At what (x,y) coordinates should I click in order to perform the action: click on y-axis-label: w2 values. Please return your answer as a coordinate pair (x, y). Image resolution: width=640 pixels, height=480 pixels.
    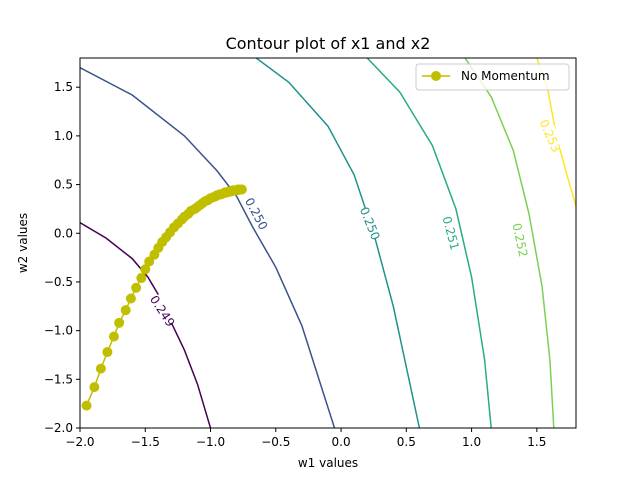
    Looking at the image, I should click on (23, 243).